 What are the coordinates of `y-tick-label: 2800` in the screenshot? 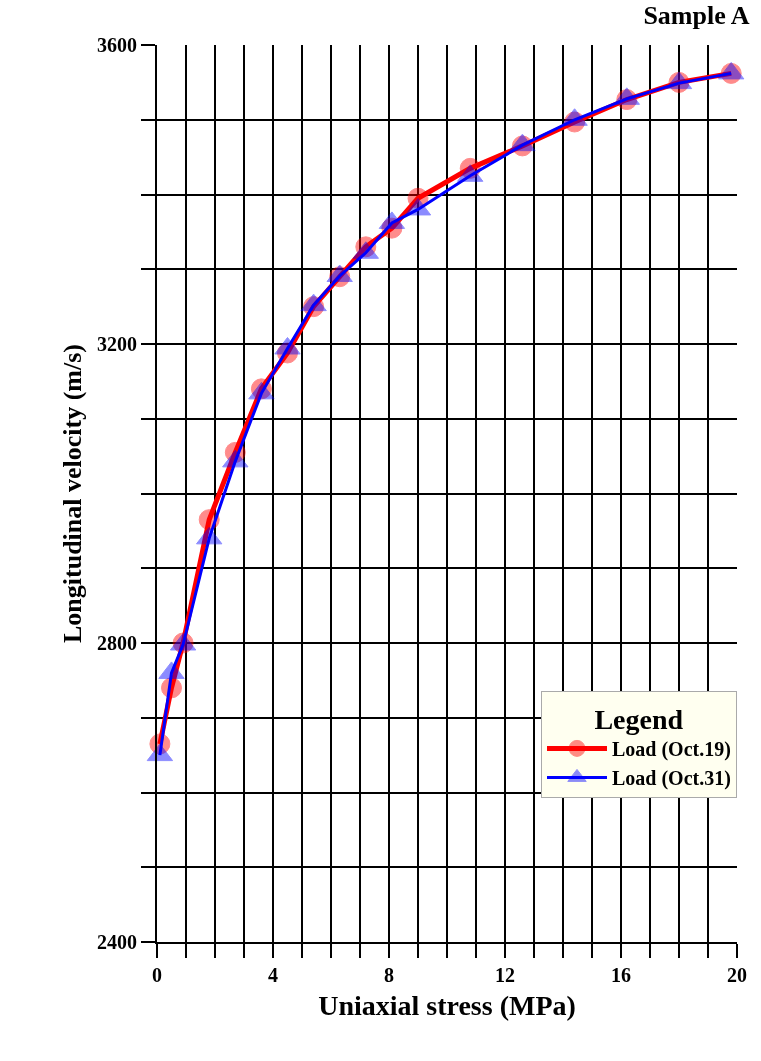 It's located at (117, 643).